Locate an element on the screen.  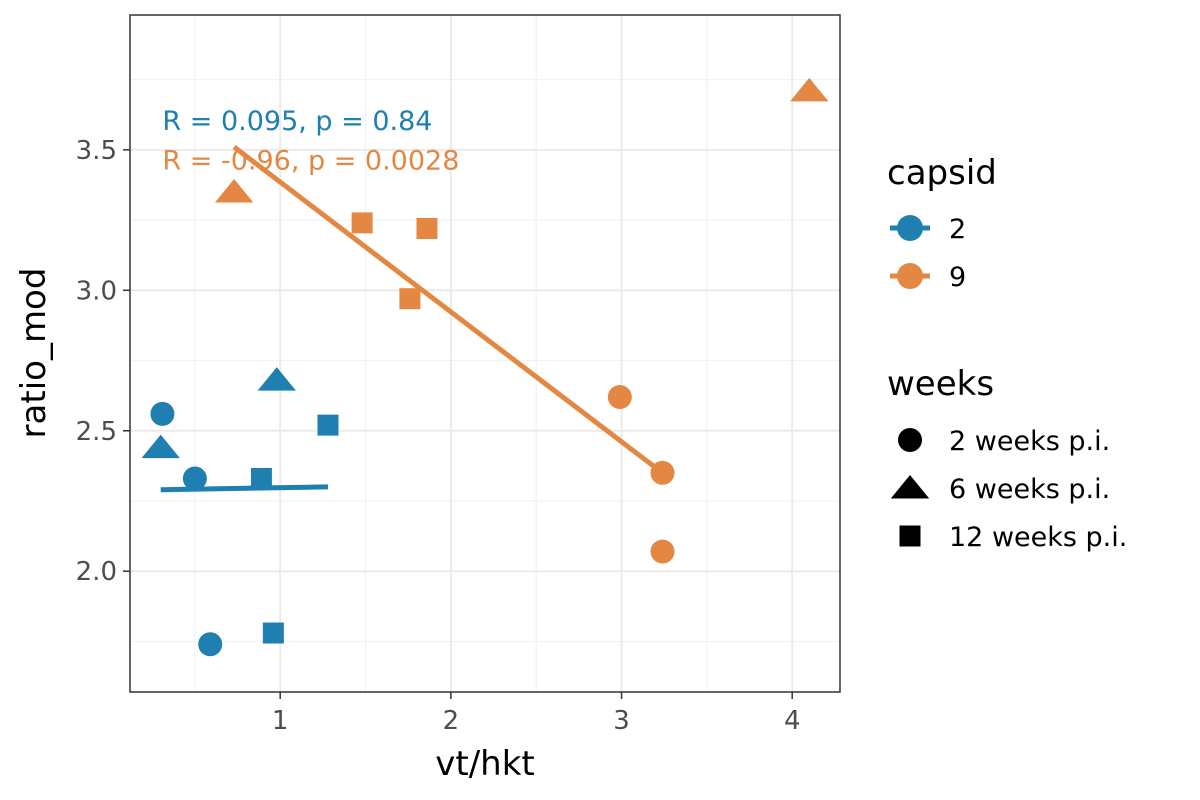
x-tick-label: 2 is located at coordinates (451, 721).